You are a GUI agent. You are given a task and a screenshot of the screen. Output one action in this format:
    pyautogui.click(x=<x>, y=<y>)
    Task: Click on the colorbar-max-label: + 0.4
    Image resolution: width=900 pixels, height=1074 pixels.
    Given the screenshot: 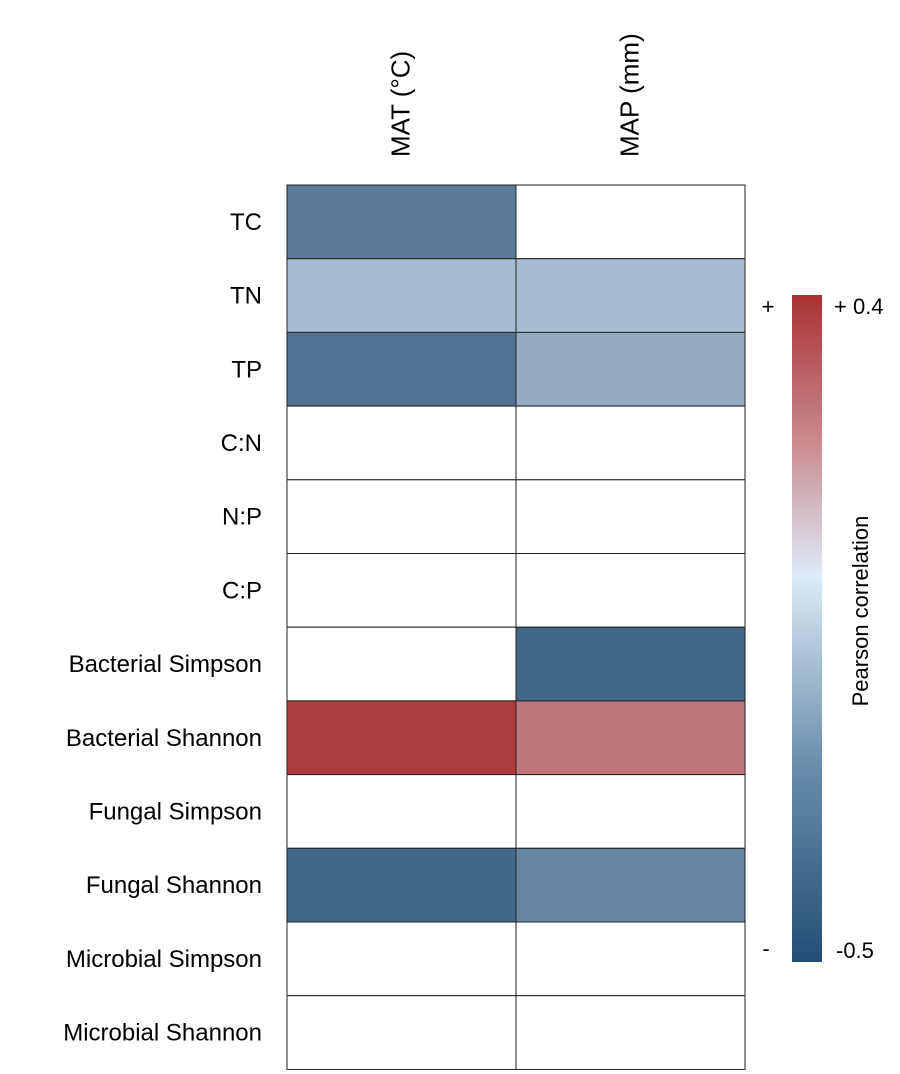 What is the action you would take?
    pyautogui.click(x=859, y=306)
    